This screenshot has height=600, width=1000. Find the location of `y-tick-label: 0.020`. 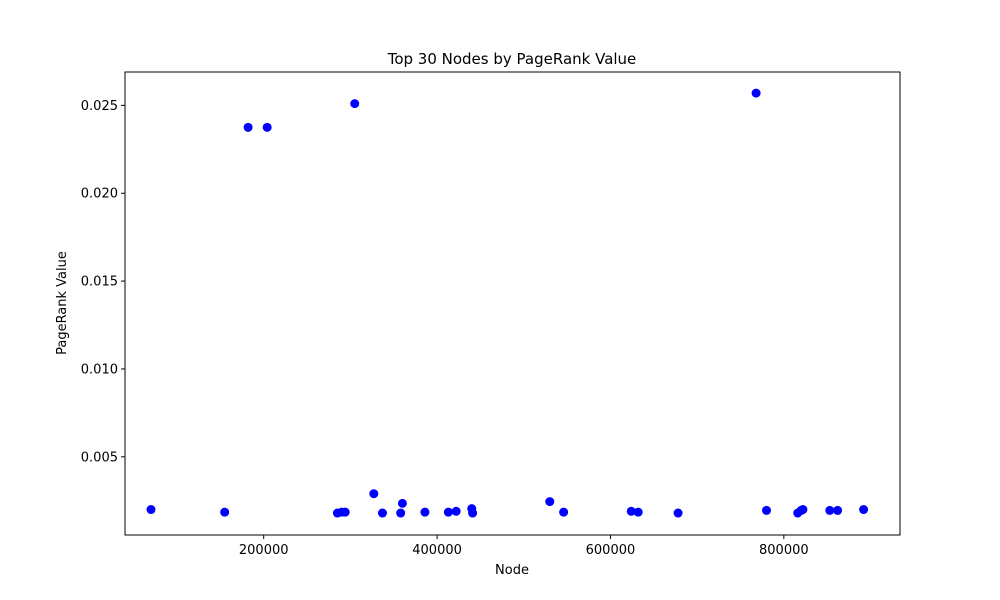

y-tick-label: 0.020 is located at coordinates (99, 194).